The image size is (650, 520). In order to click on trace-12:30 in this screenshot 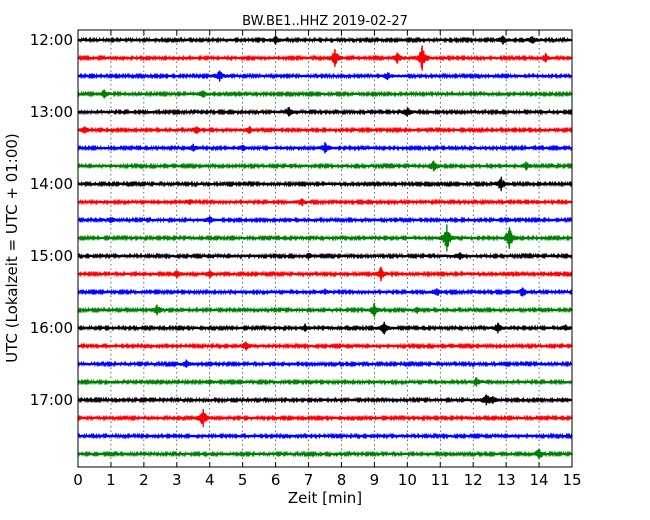, I will do `click(325, 76)`.